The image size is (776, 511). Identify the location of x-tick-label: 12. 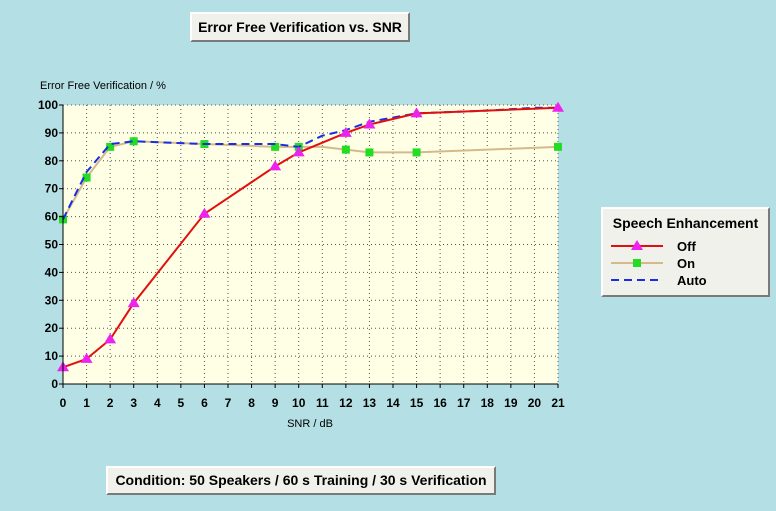
(346, 403).